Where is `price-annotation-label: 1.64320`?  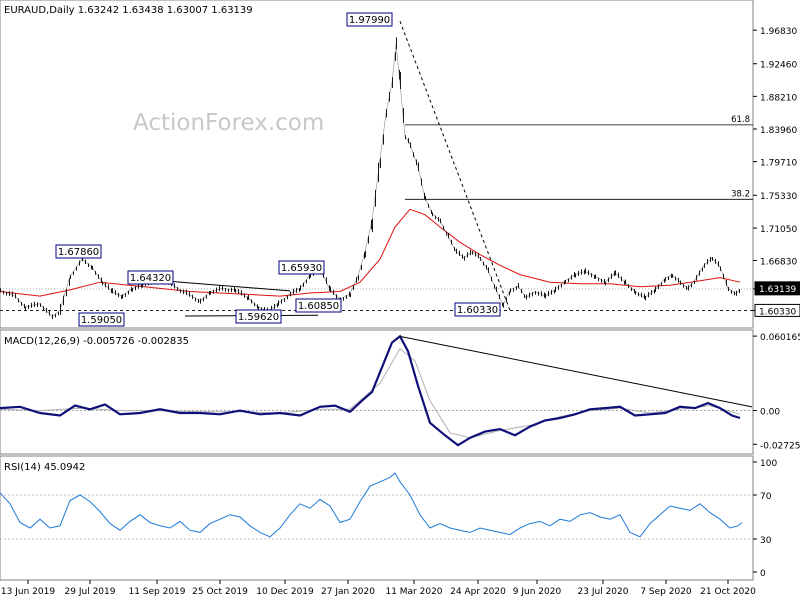
price-annotation-label: 1.64320 is located at coordinates (150, 278).